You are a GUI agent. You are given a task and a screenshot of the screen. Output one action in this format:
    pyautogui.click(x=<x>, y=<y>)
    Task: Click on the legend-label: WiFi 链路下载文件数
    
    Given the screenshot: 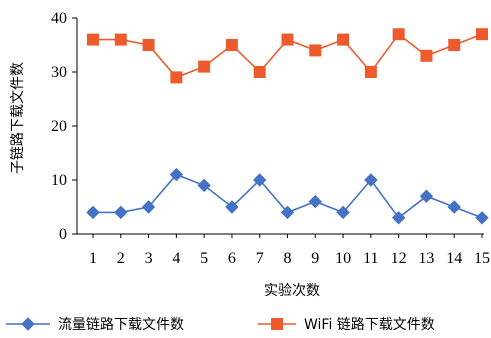 What is the action you would take?
    pyautogui.click(x=369, y=325)
    